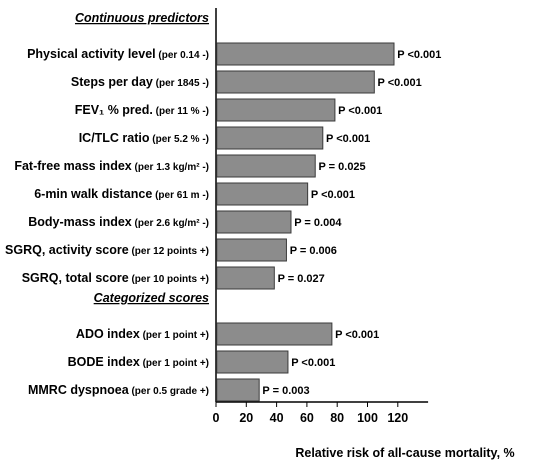 This screenshot has height=473, width=548. Describe the element at coordinates (179, 139) in the screenshot. I see `category-detail: (per 5.2 % -)` at that location.